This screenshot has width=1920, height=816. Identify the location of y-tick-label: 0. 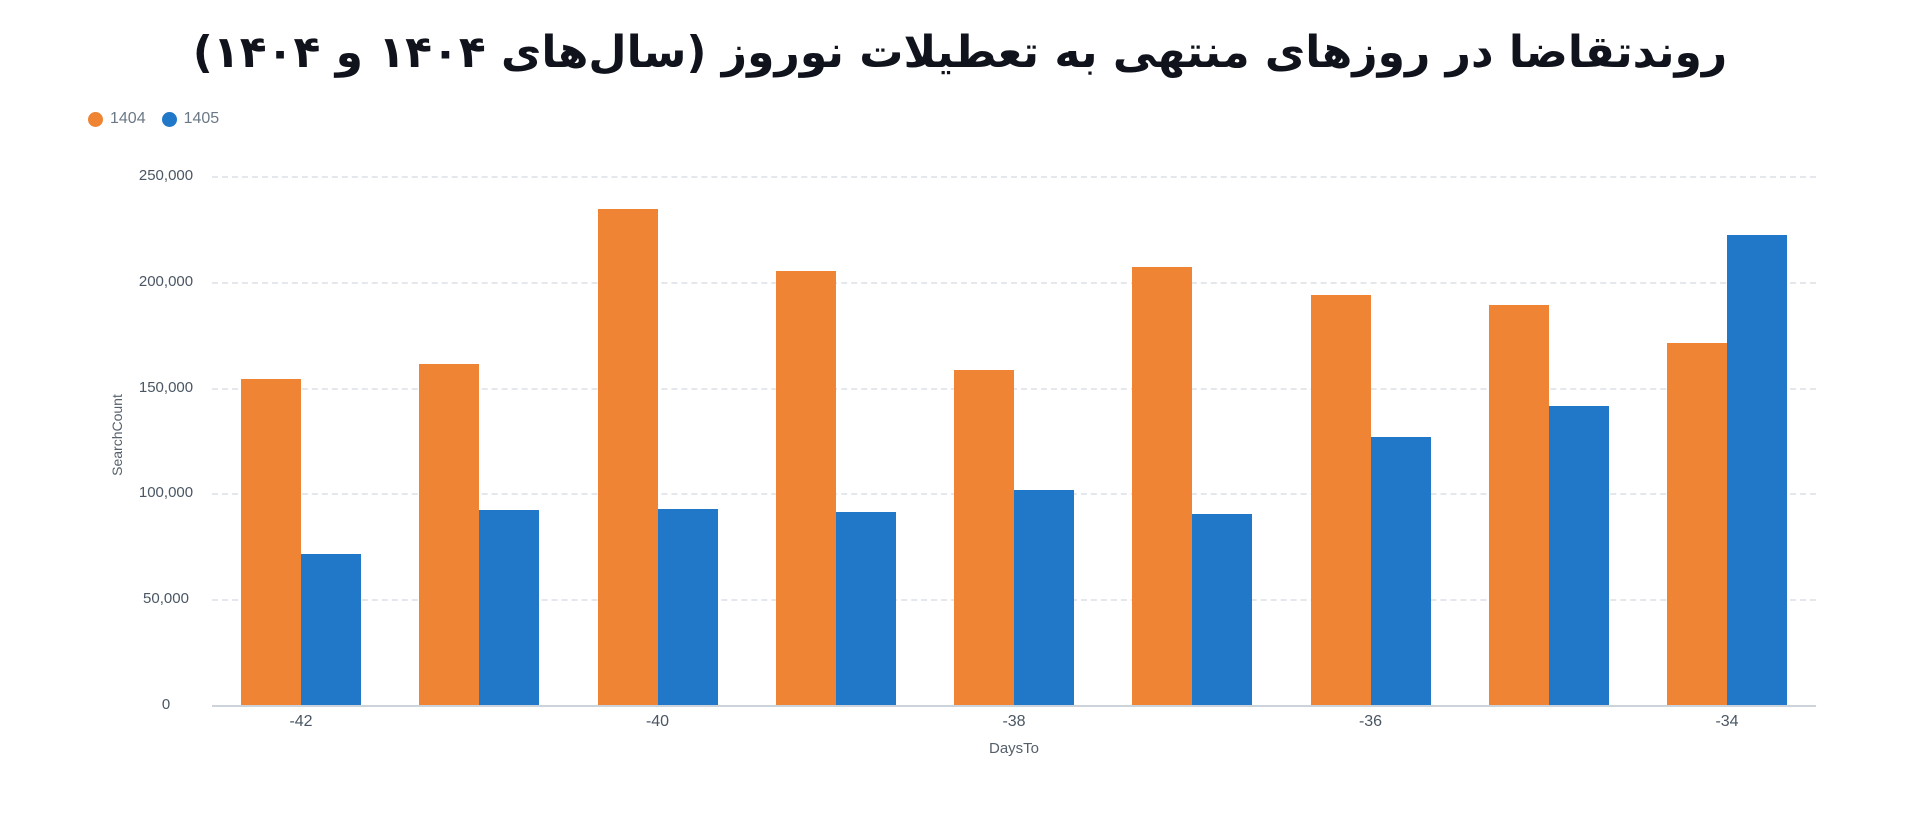
(166, 704).